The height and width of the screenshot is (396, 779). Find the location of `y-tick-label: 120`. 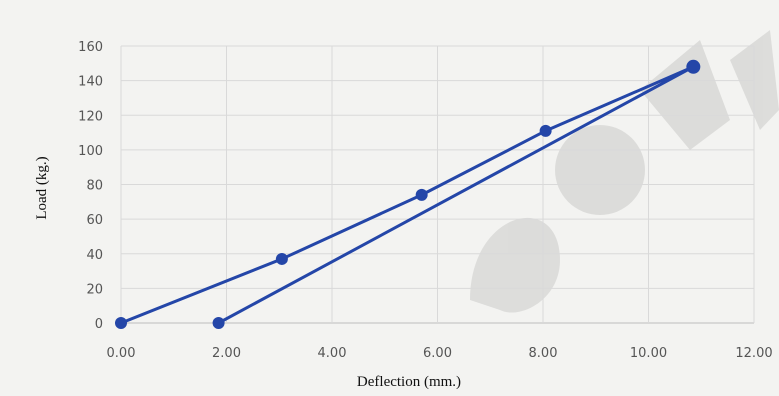

y-tick-label: 120 is located at coordinates (90, 116).